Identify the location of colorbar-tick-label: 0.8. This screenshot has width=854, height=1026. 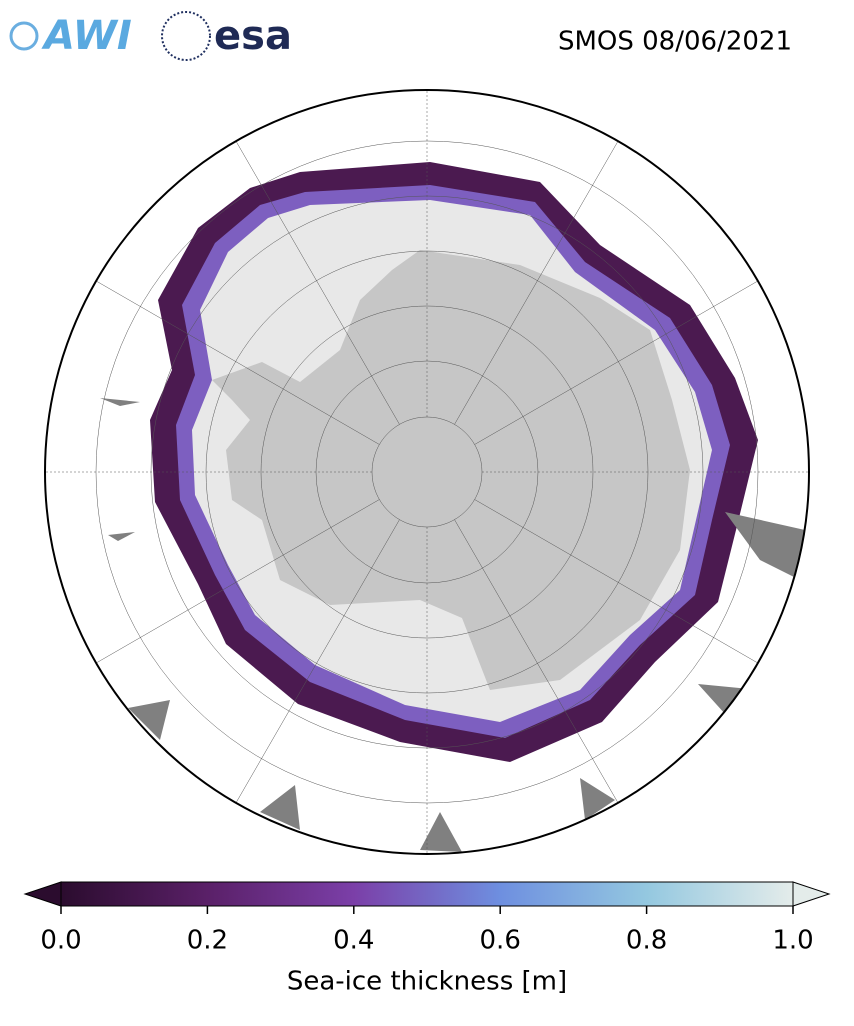
(646, 941).